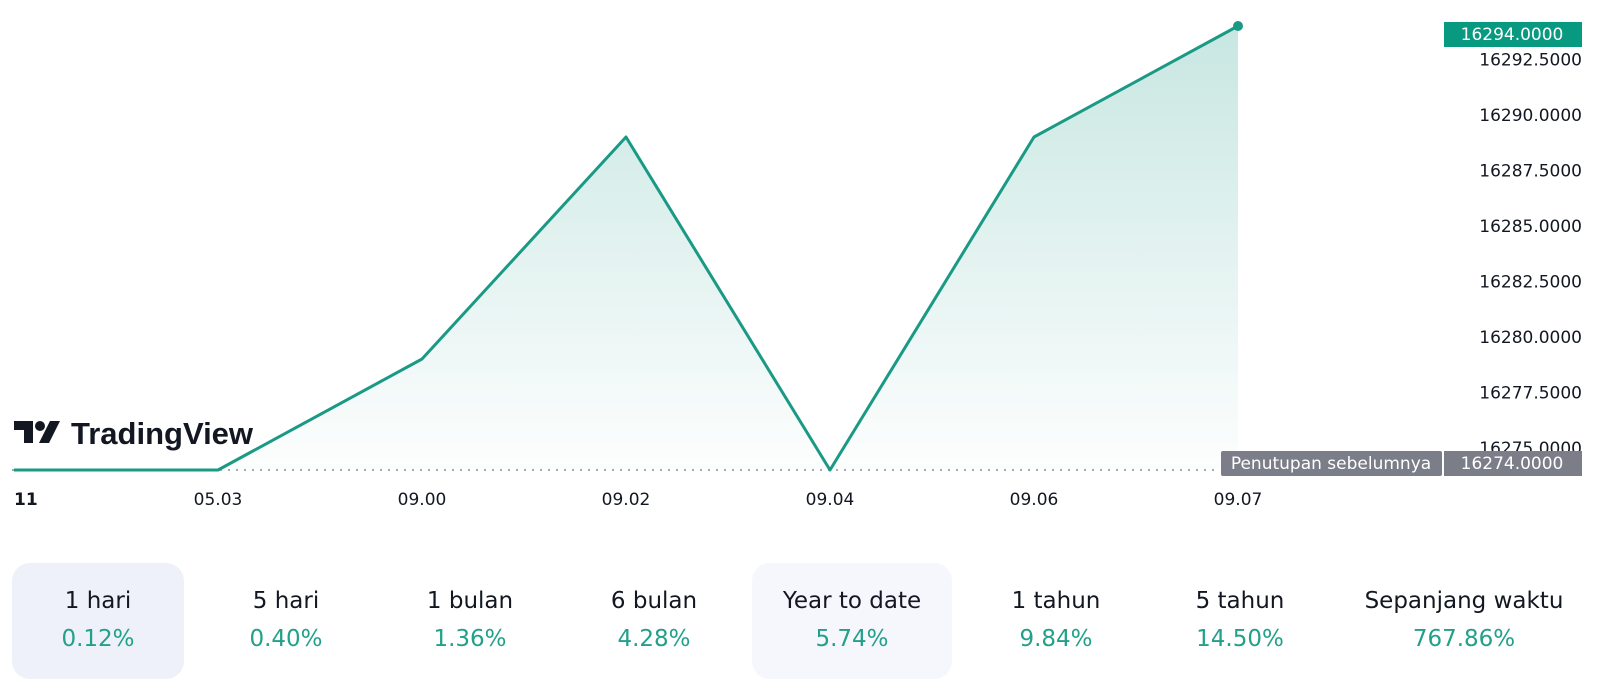 The image size is (1600, 696). I want to click on period-value: 767.86%, so click(1464, 639).